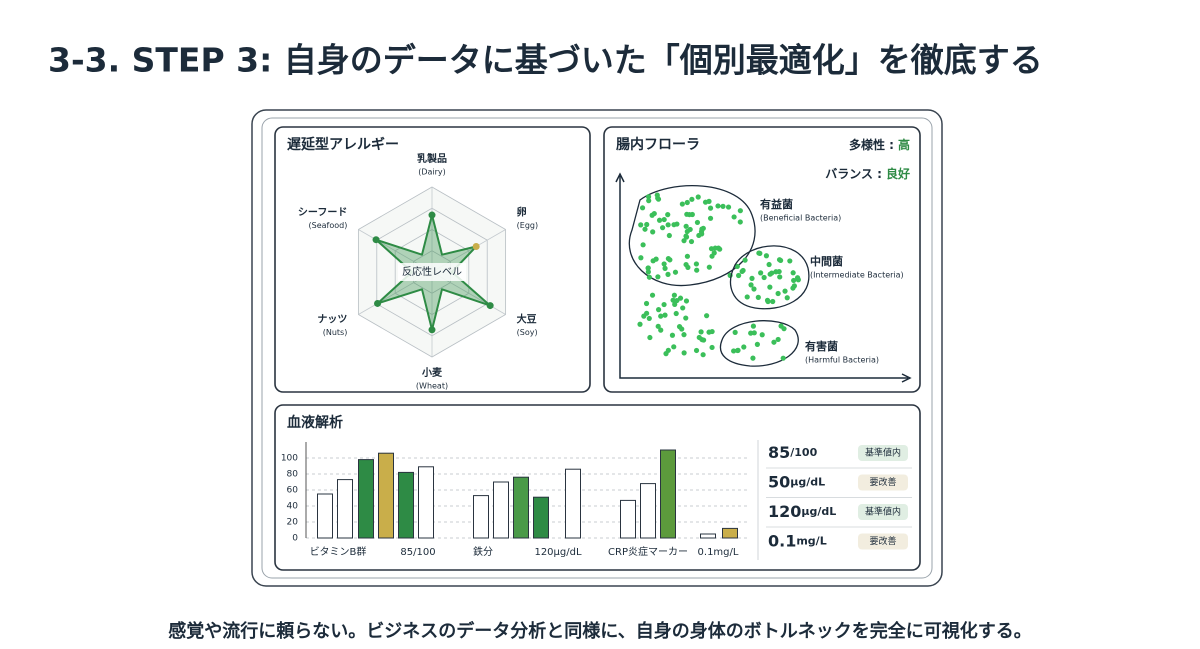 This screenshot has width=1200, height=649. What do you see at coordinates (289, 459) in the screenshot?
I see `y-tick-label: 100` at bounding box center [289, 459].